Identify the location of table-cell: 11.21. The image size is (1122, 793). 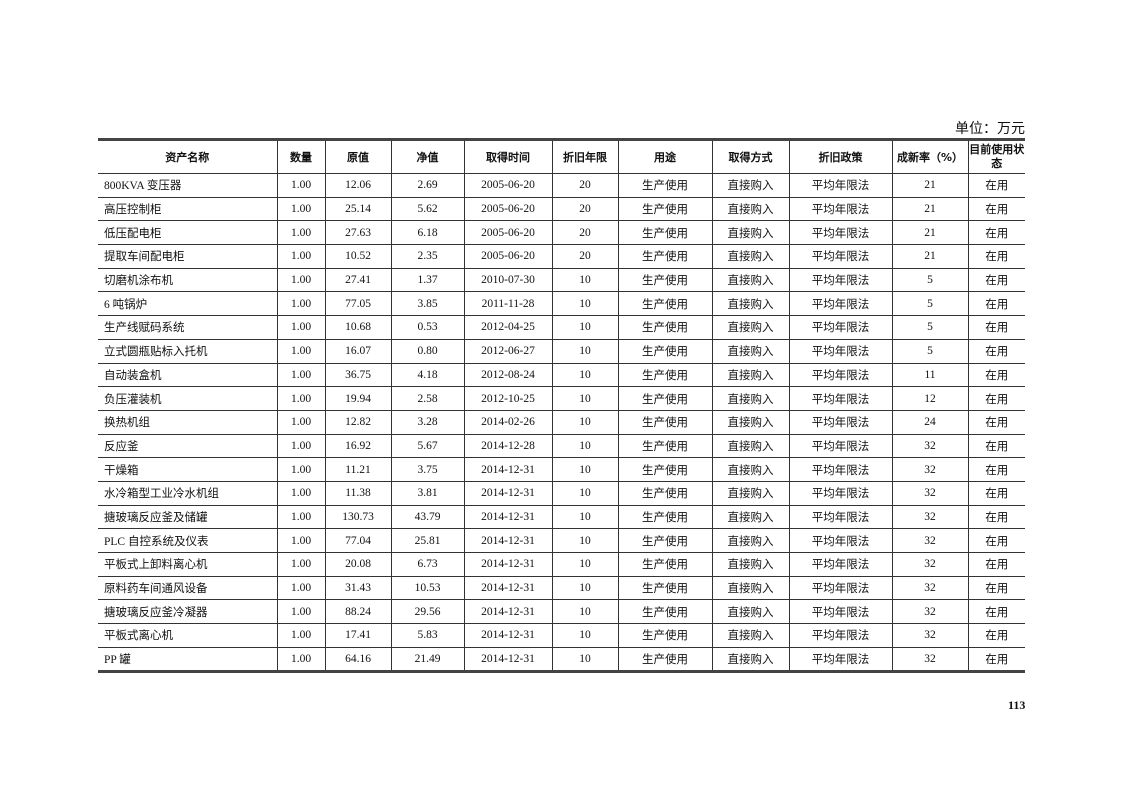
(358, 469).